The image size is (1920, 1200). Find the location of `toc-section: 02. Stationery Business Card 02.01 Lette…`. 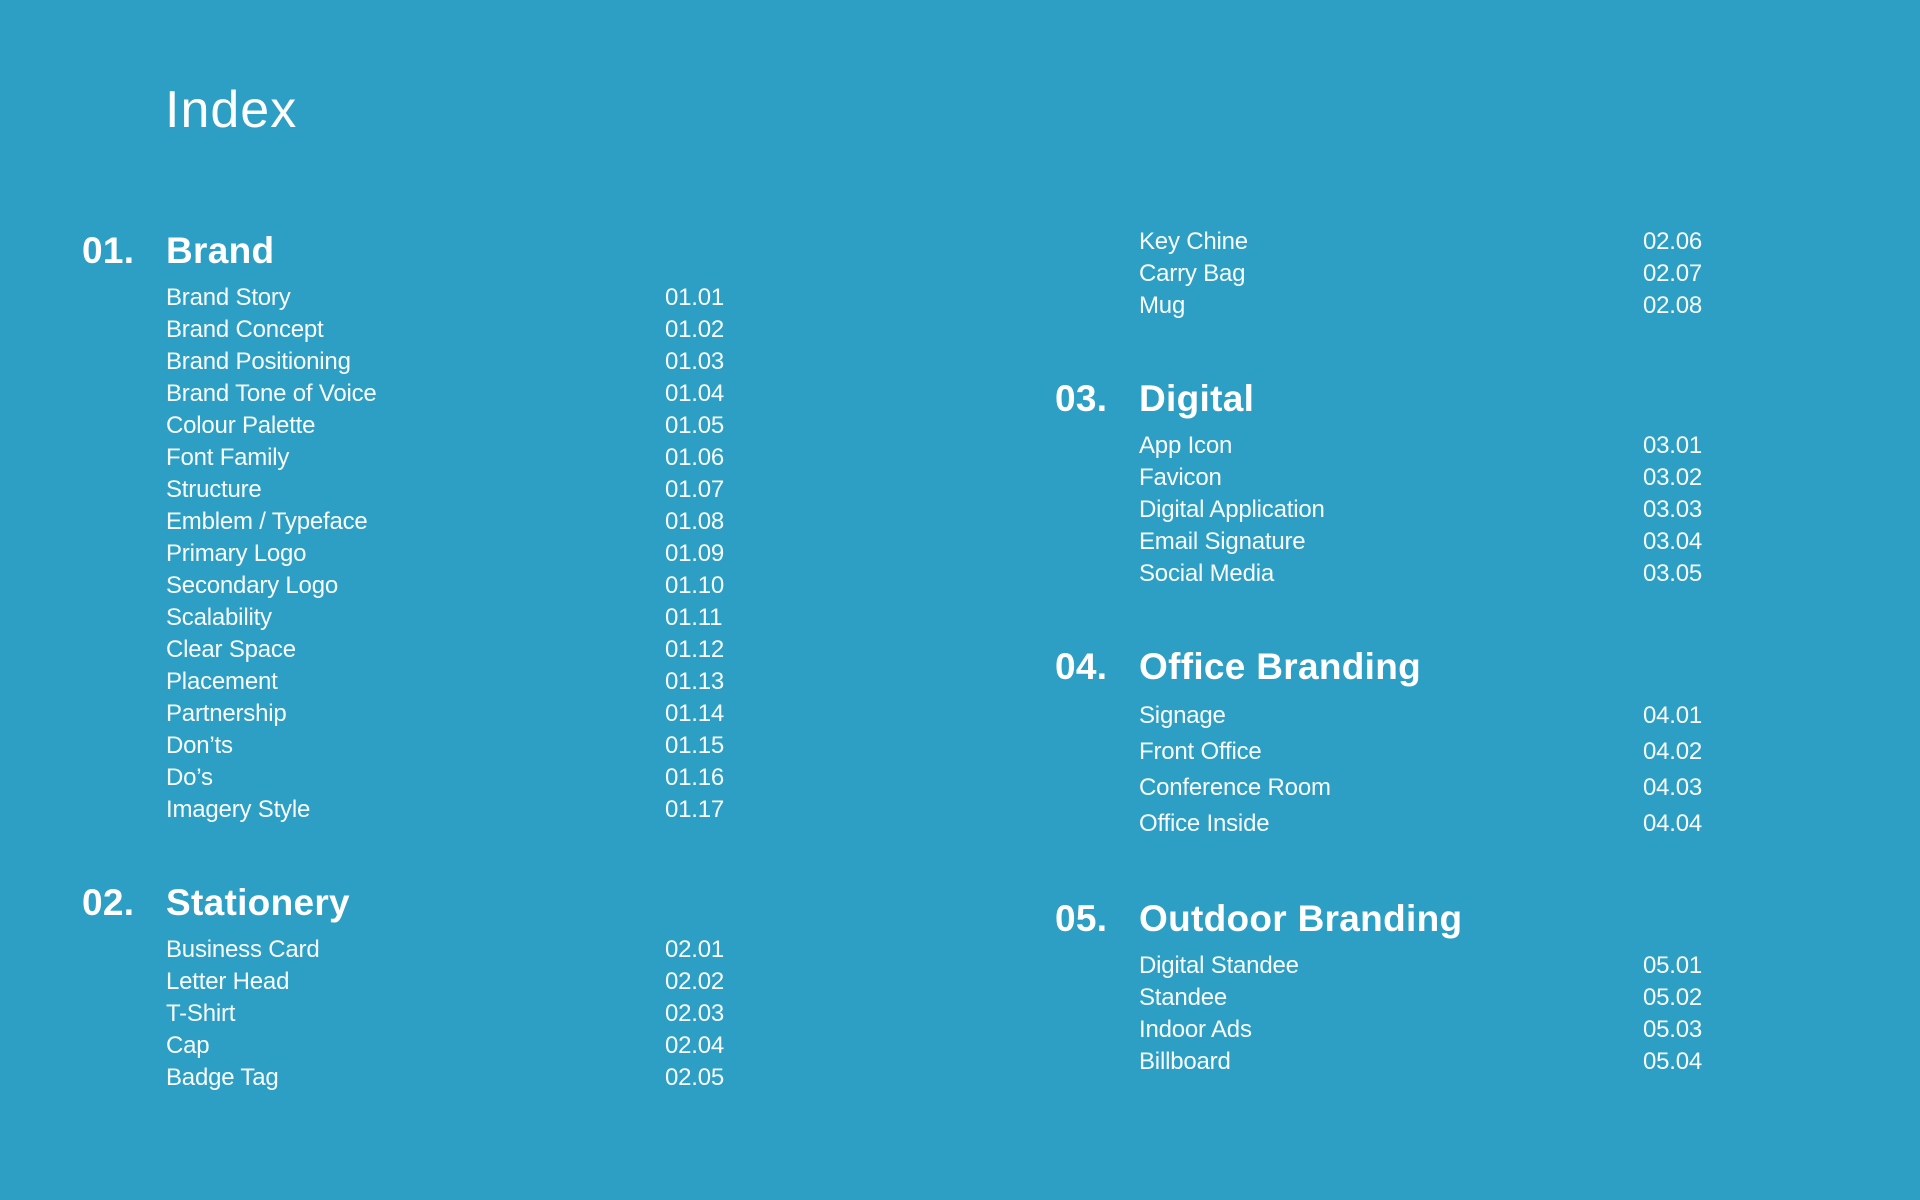

toc-section: 02. Stationery Business Card 02.01 Lette… is located at coordinates (452, 989).